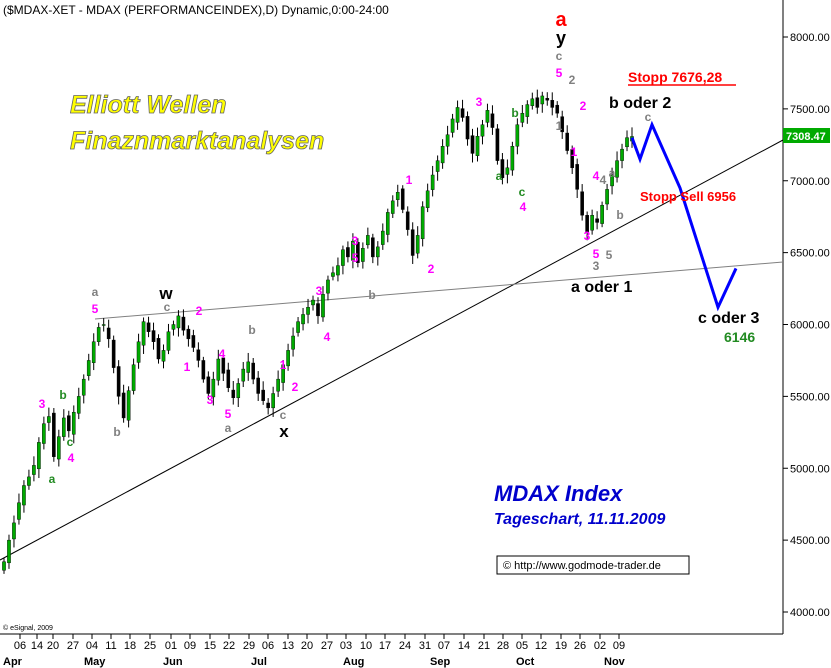 The image size is (831, 668). Describe the element at coordinates (440, 662) in the screenshot. I see `x-month-label: Sep` at that location.